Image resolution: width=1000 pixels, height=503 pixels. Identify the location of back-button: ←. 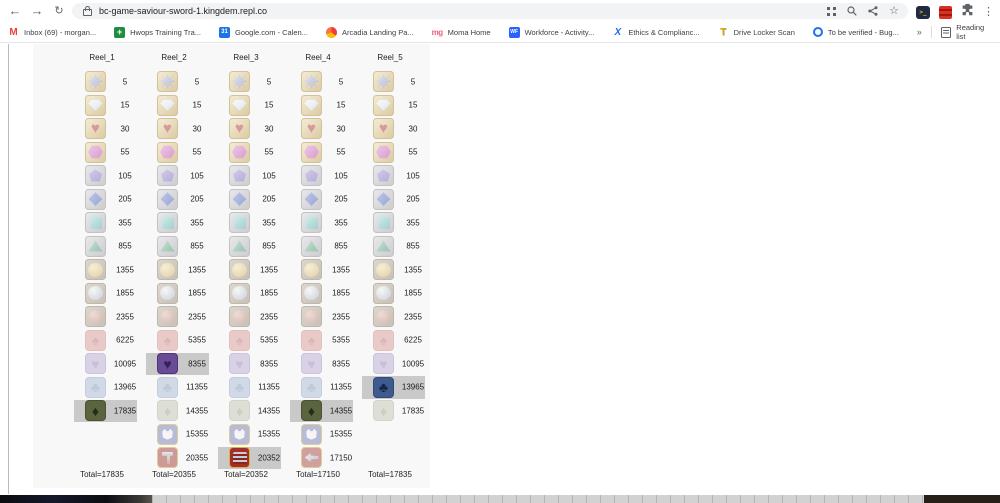
(15, 10).